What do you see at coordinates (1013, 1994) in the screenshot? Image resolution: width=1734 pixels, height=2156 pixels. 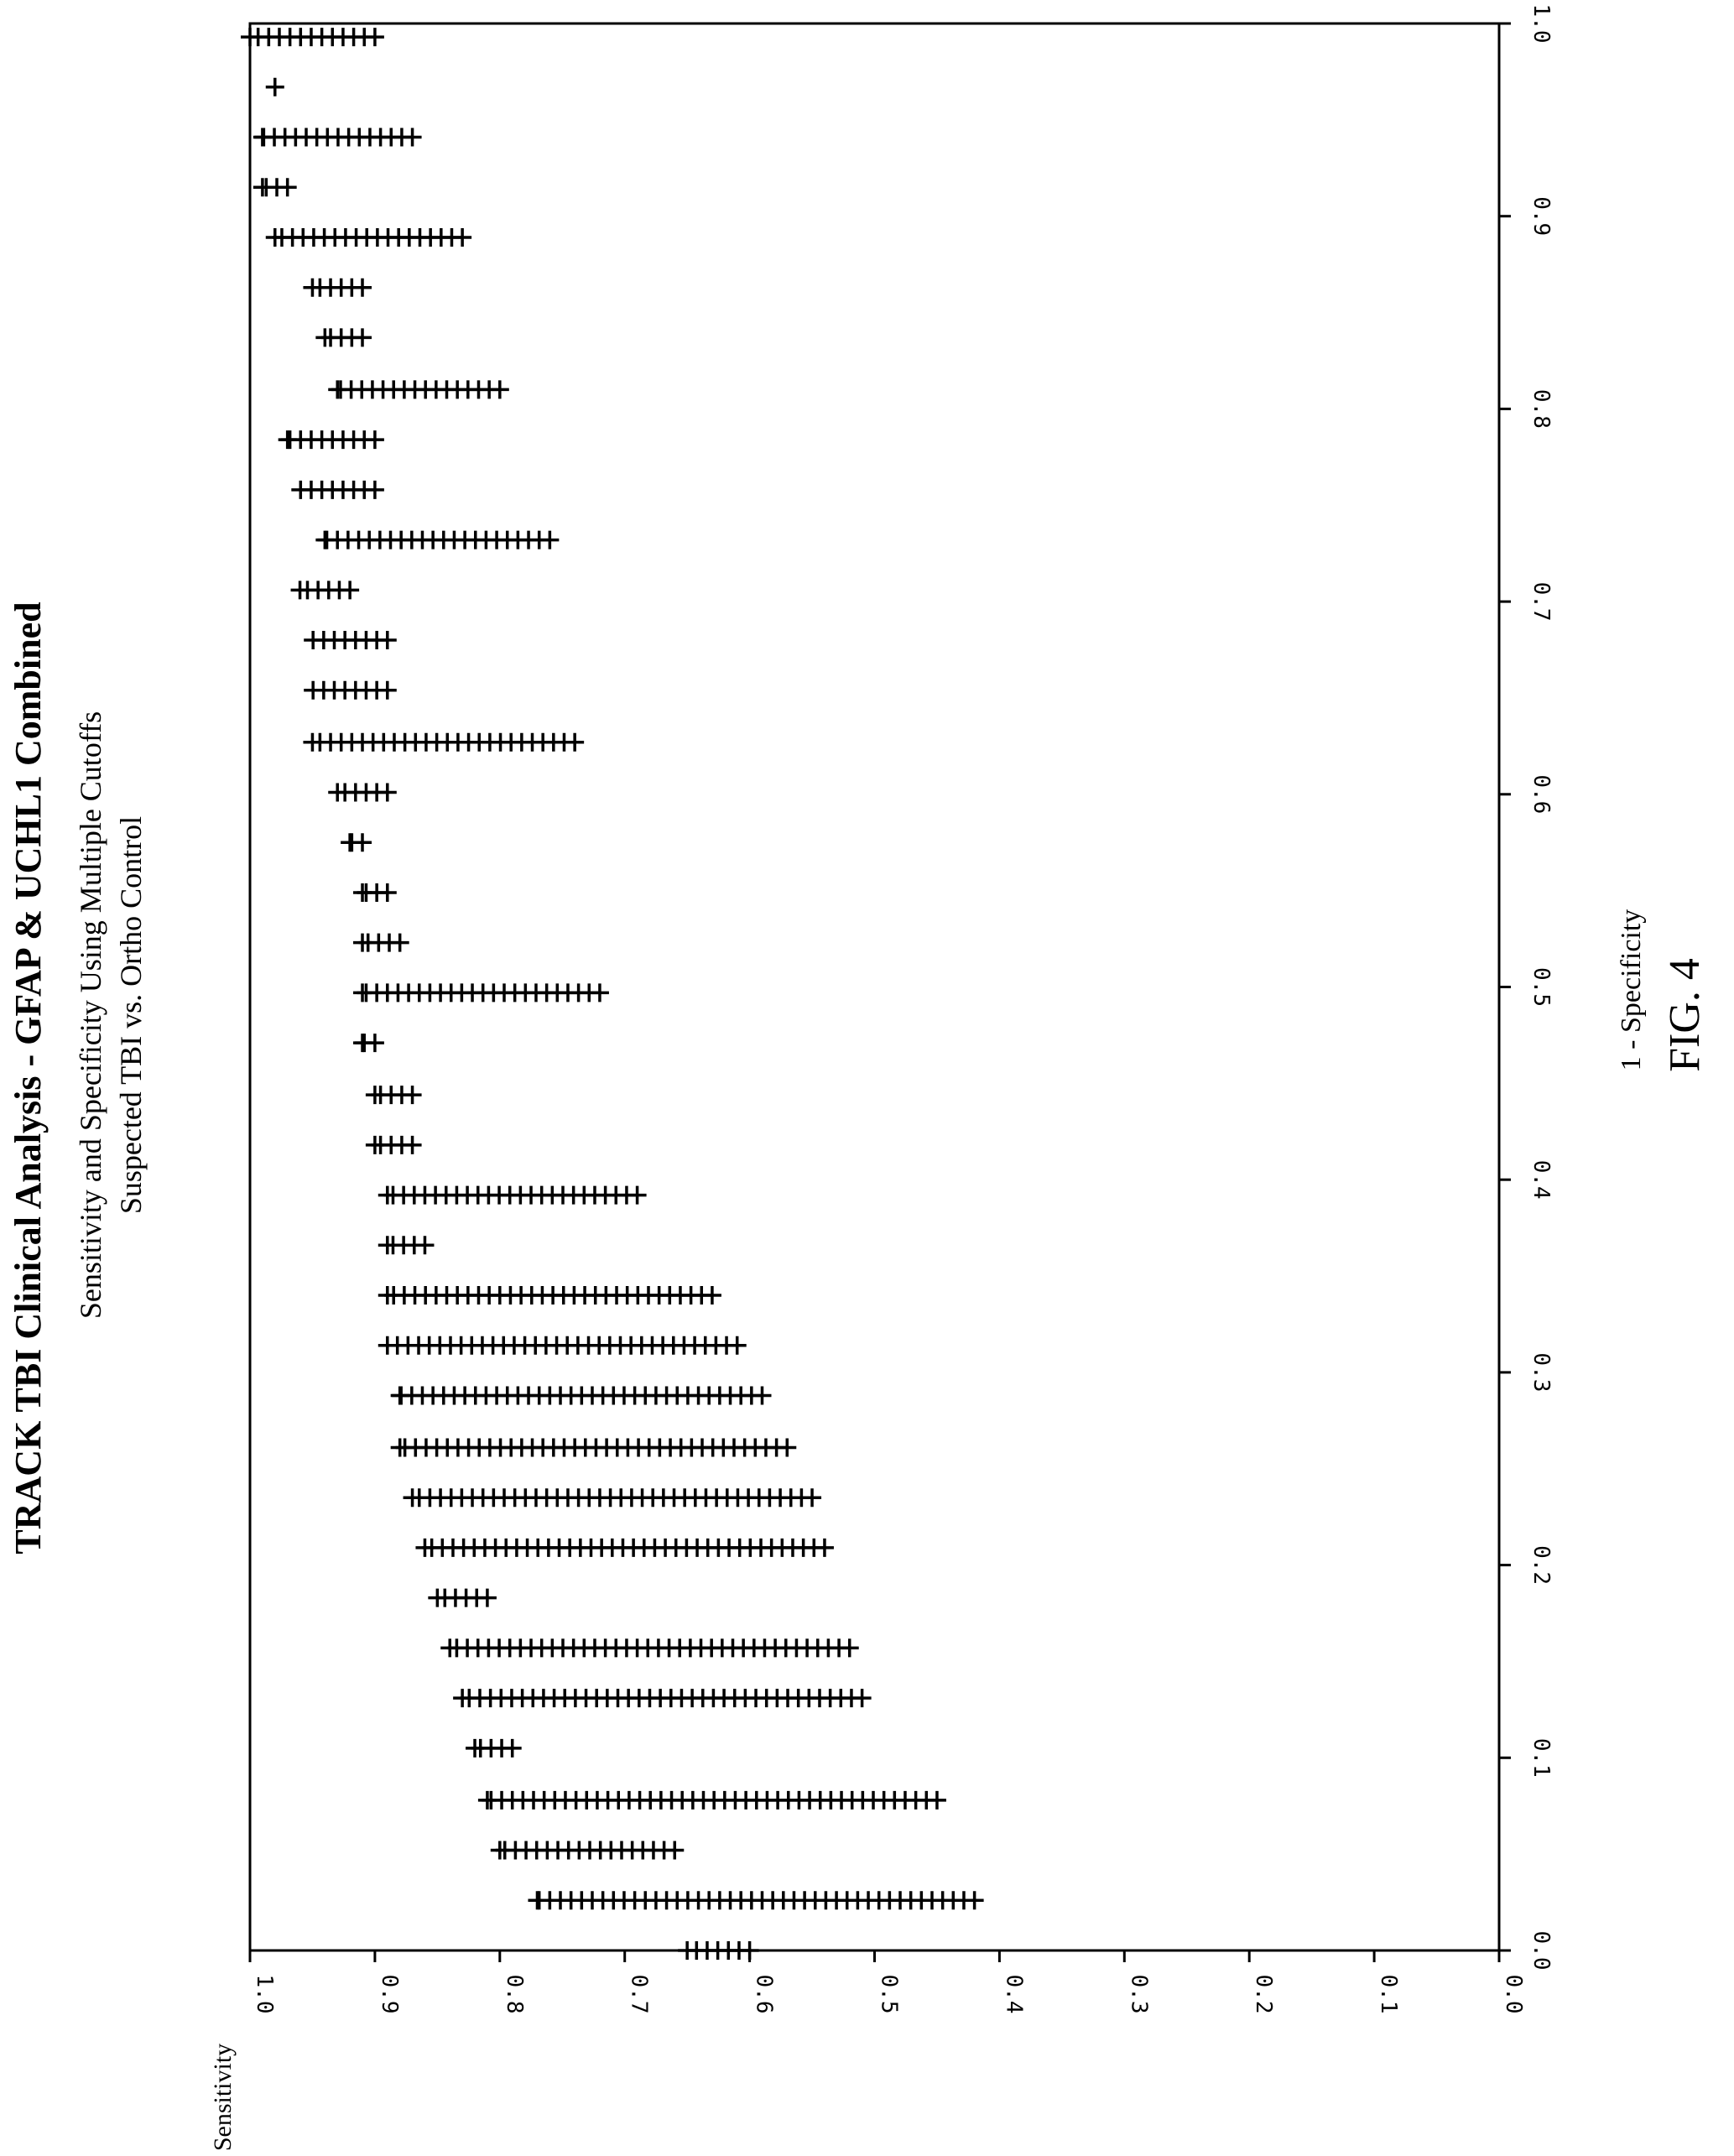 I see `y-tick-label: 0.4` at bounding box center [1013, 1994].